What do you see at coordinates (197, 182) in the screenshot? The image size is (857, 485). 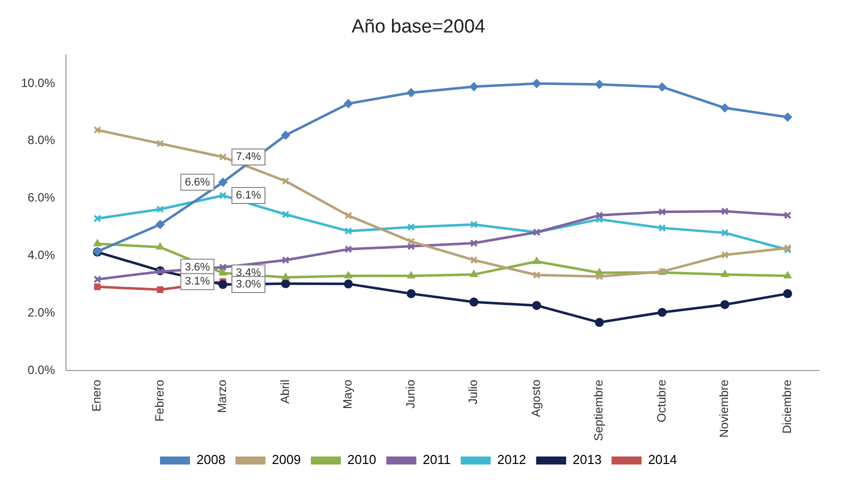 I see `data-label: 6.6%` at bounding box center [197, 182].